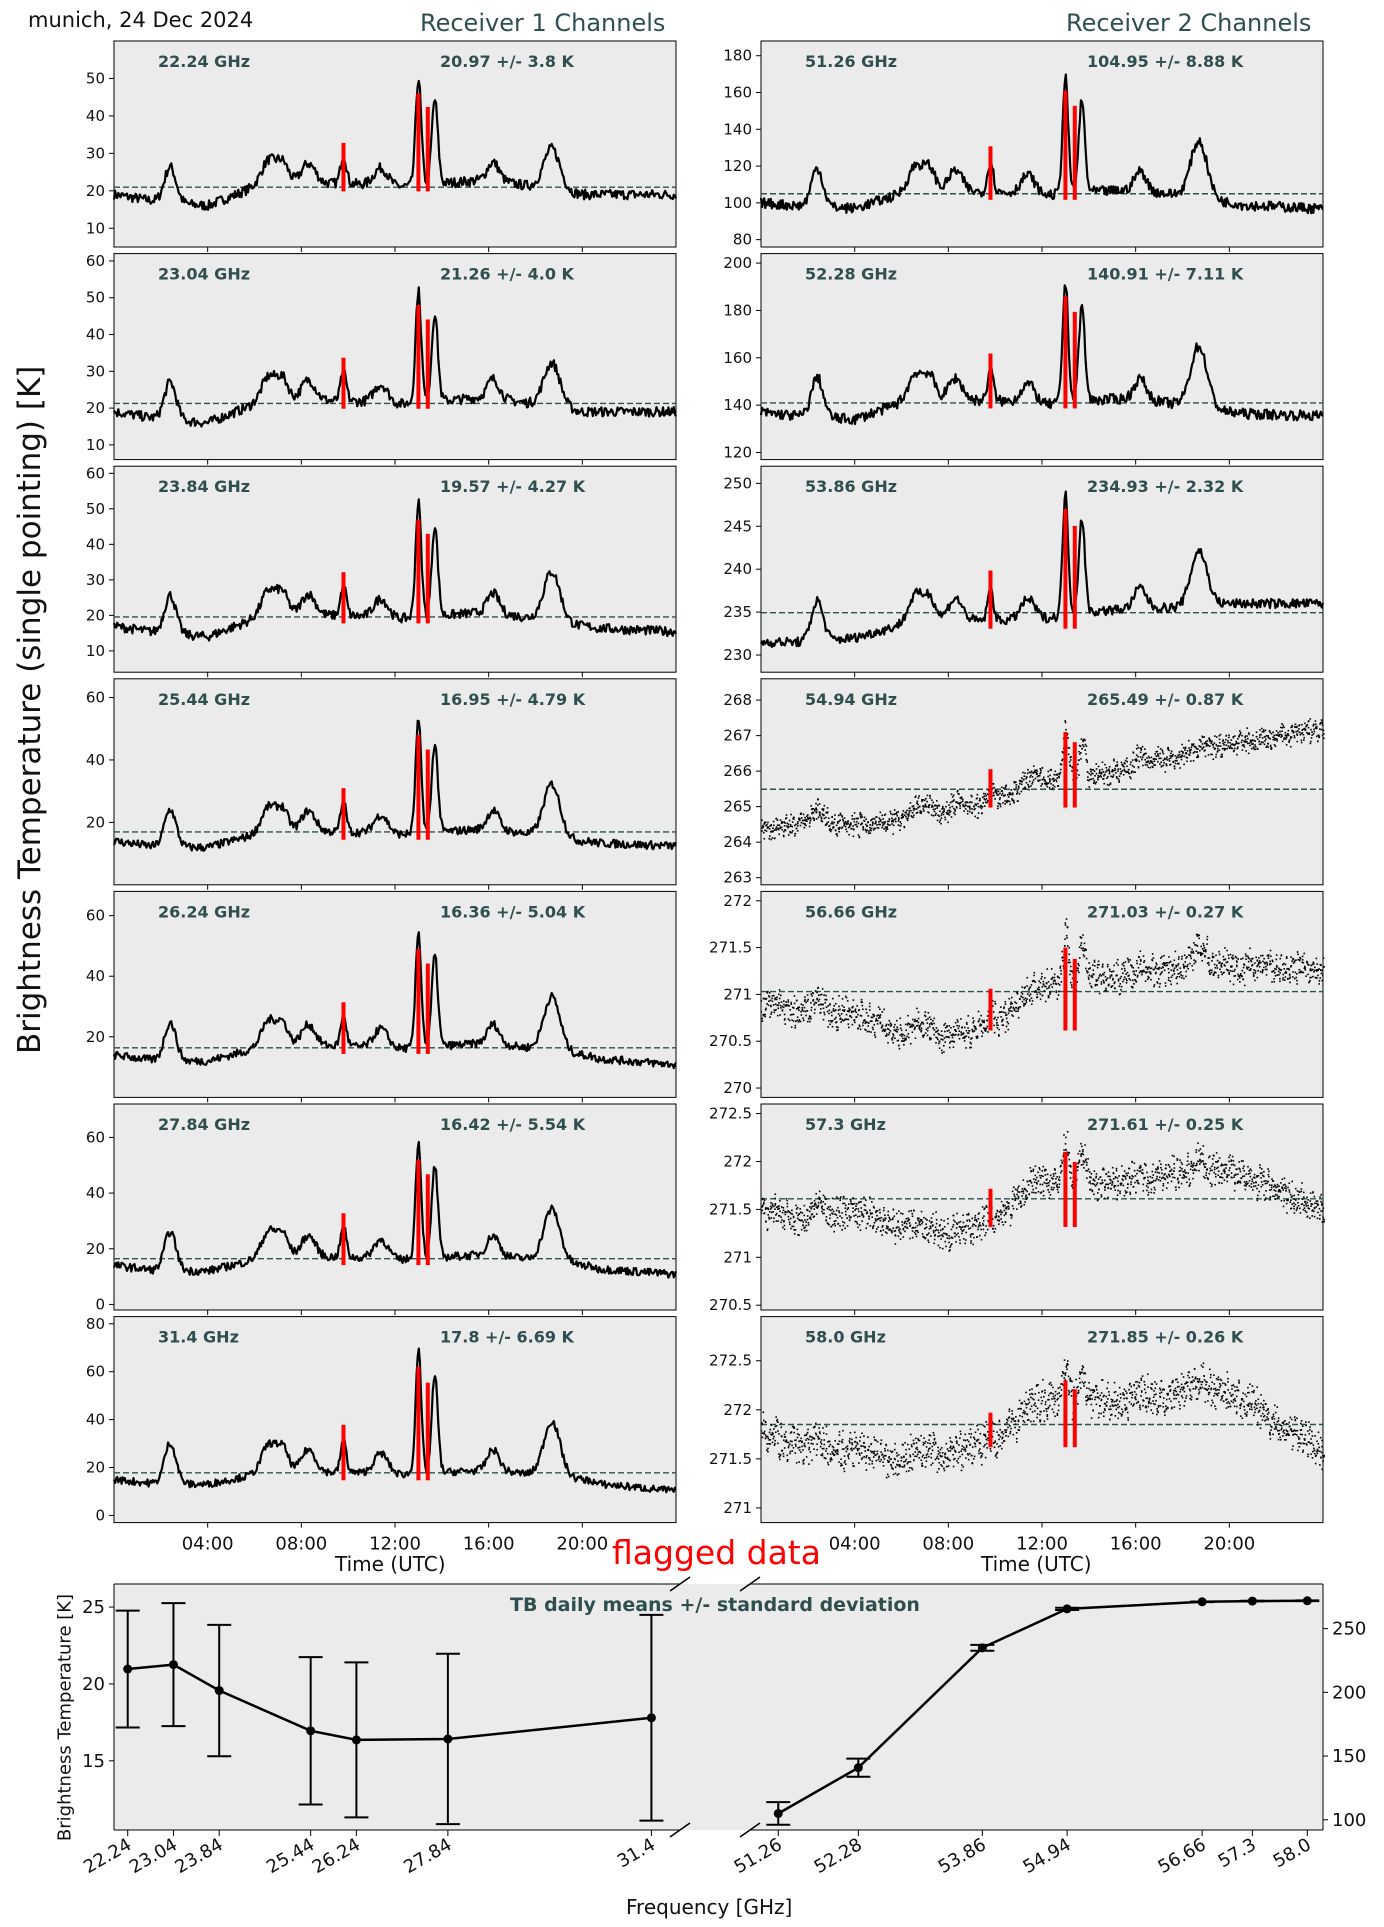  I want to click on y-tick-label: 140, so click(737, 129).